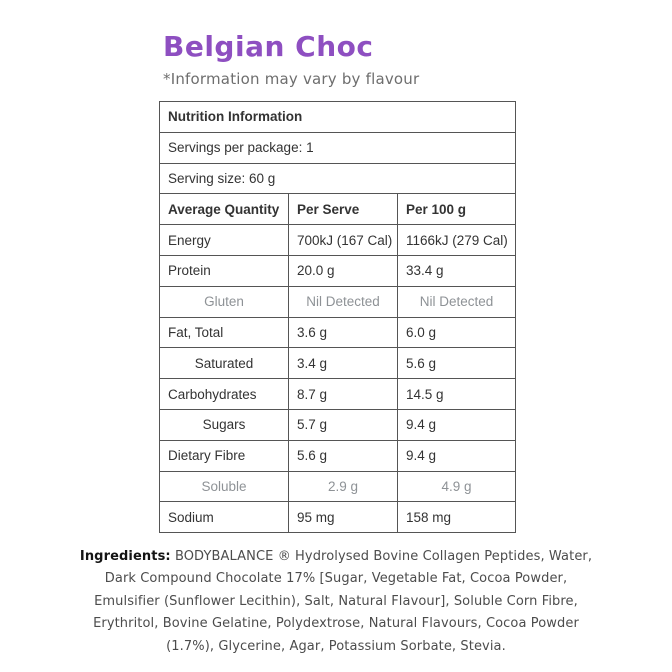 The image size is (672, 672). Describe the element at coordinates (456, 301) in the screenshot. I see `per-100g-value: Nil Detected` at that location.